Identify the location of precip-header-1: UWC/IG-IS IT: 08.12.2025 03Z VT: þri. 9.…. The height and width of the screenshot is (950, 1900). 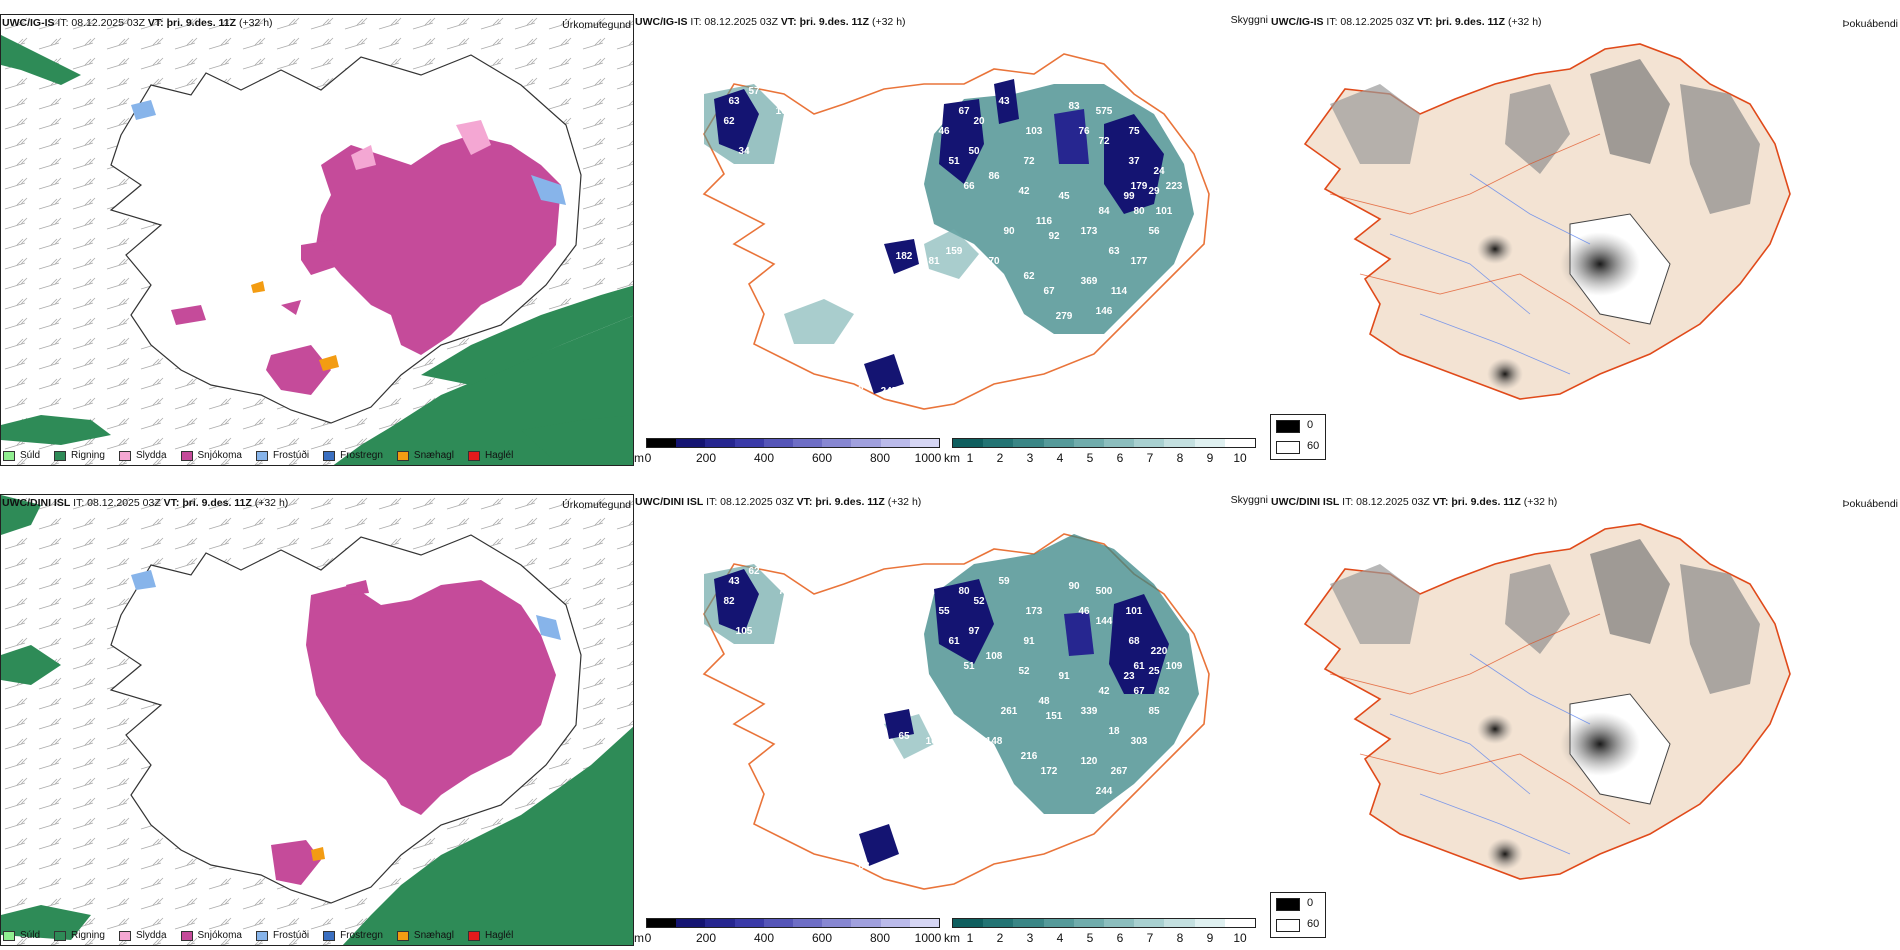
(137, 23).